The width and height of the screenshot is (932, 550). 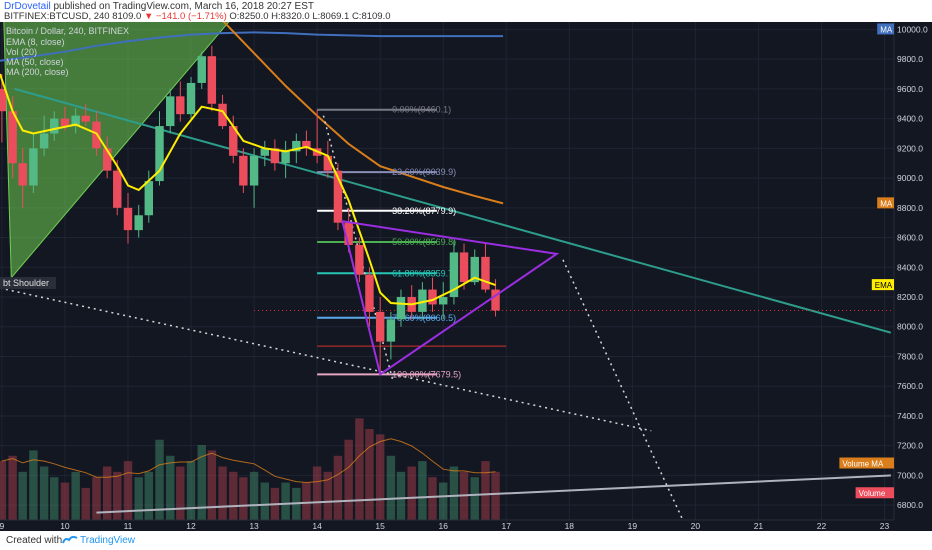 What do you see at coordinates (380, 526) in the screenshot?
I see `x-tick-label: 15` at bounding box center [380, 526].